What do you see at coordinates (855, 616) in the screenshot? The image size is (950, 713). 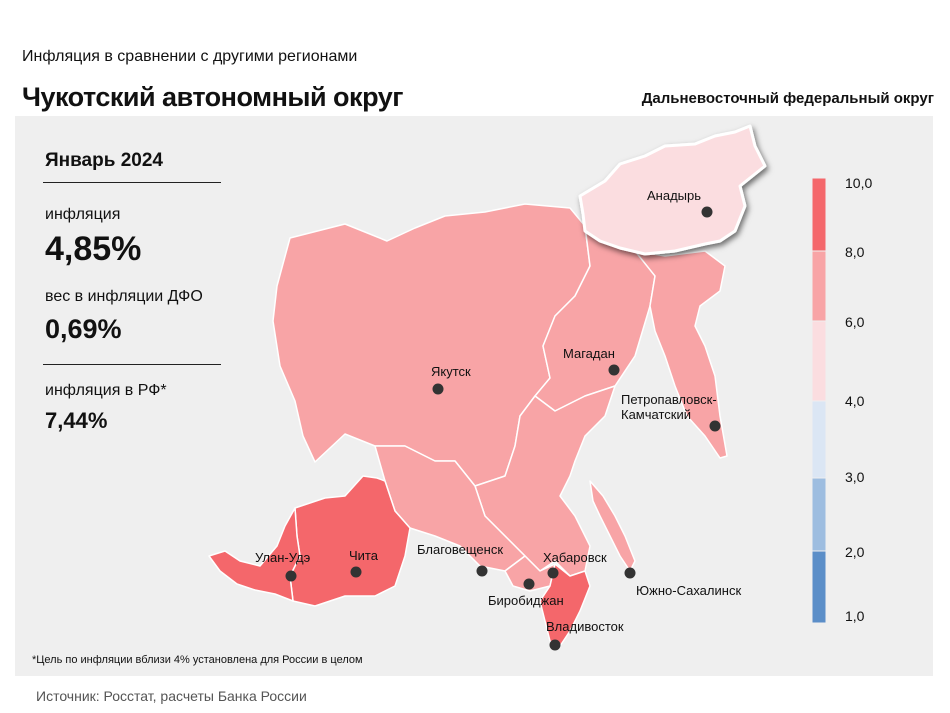 I see `legend-tick-1: 1,0` at bounding box center [855, 616].